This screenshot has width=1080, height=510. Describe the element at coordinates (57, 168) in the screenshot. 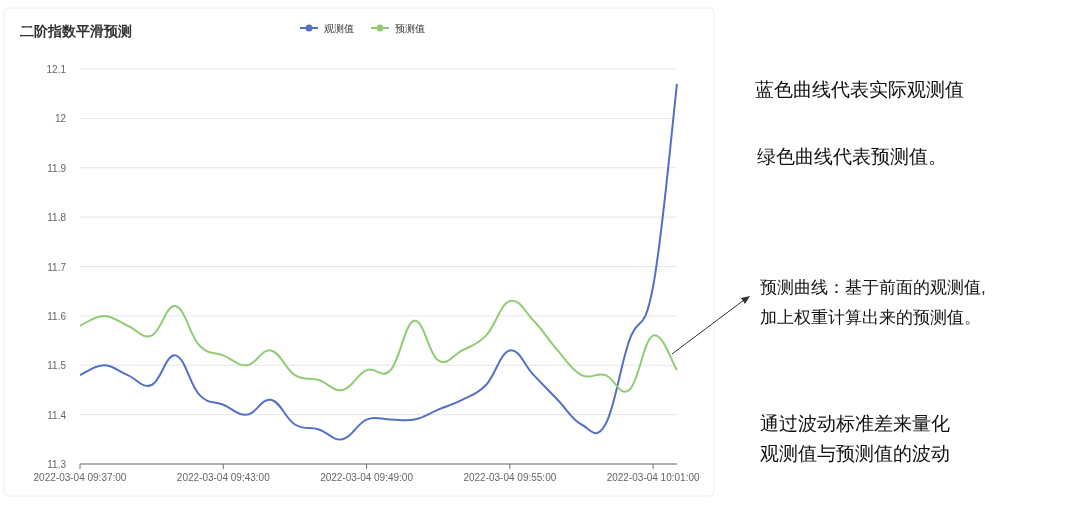

I see `y-tick-label: 11.9` at that location.